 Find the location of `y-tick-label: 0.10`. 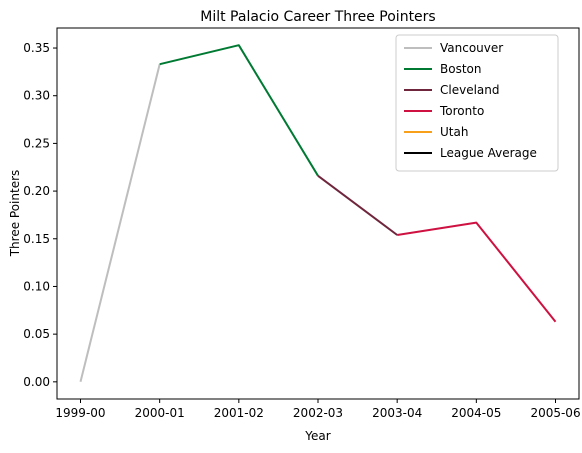

y-tick-label: 0.10 is located at coordinates (36, 286).